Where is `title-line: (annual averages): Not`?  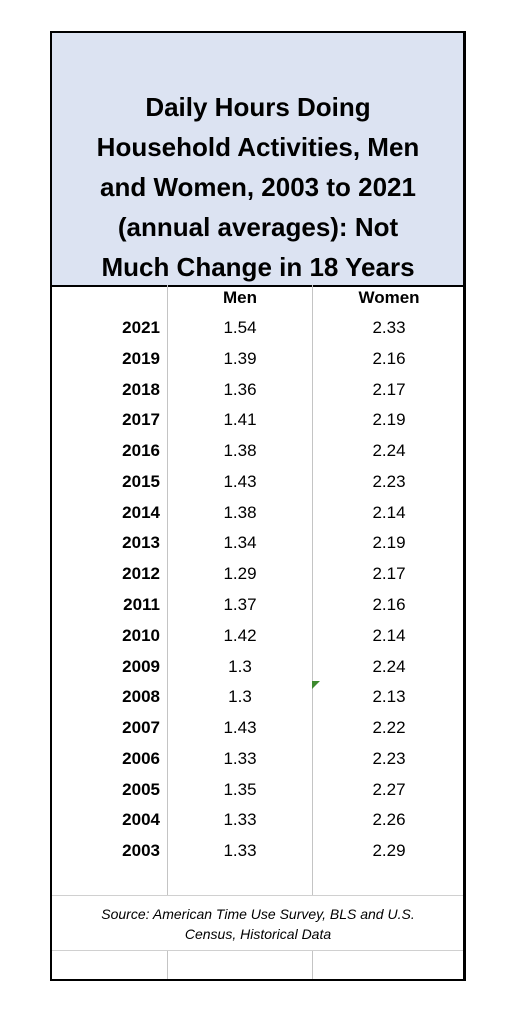
title-line: (annual averages): Not is located at coordinates (258, 227).